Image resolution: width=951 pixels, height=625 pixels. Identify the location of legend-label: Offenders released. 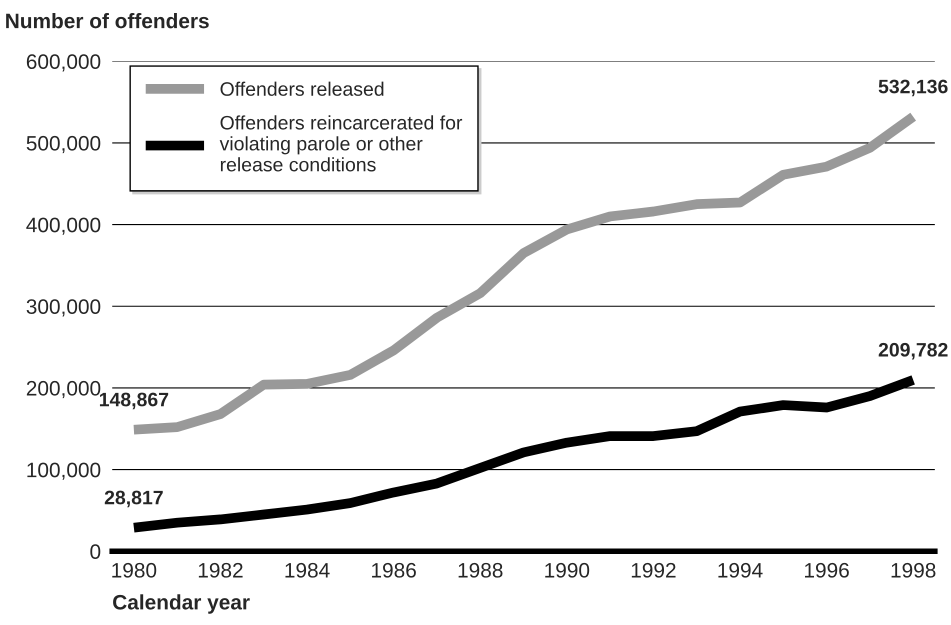
(302, 89).